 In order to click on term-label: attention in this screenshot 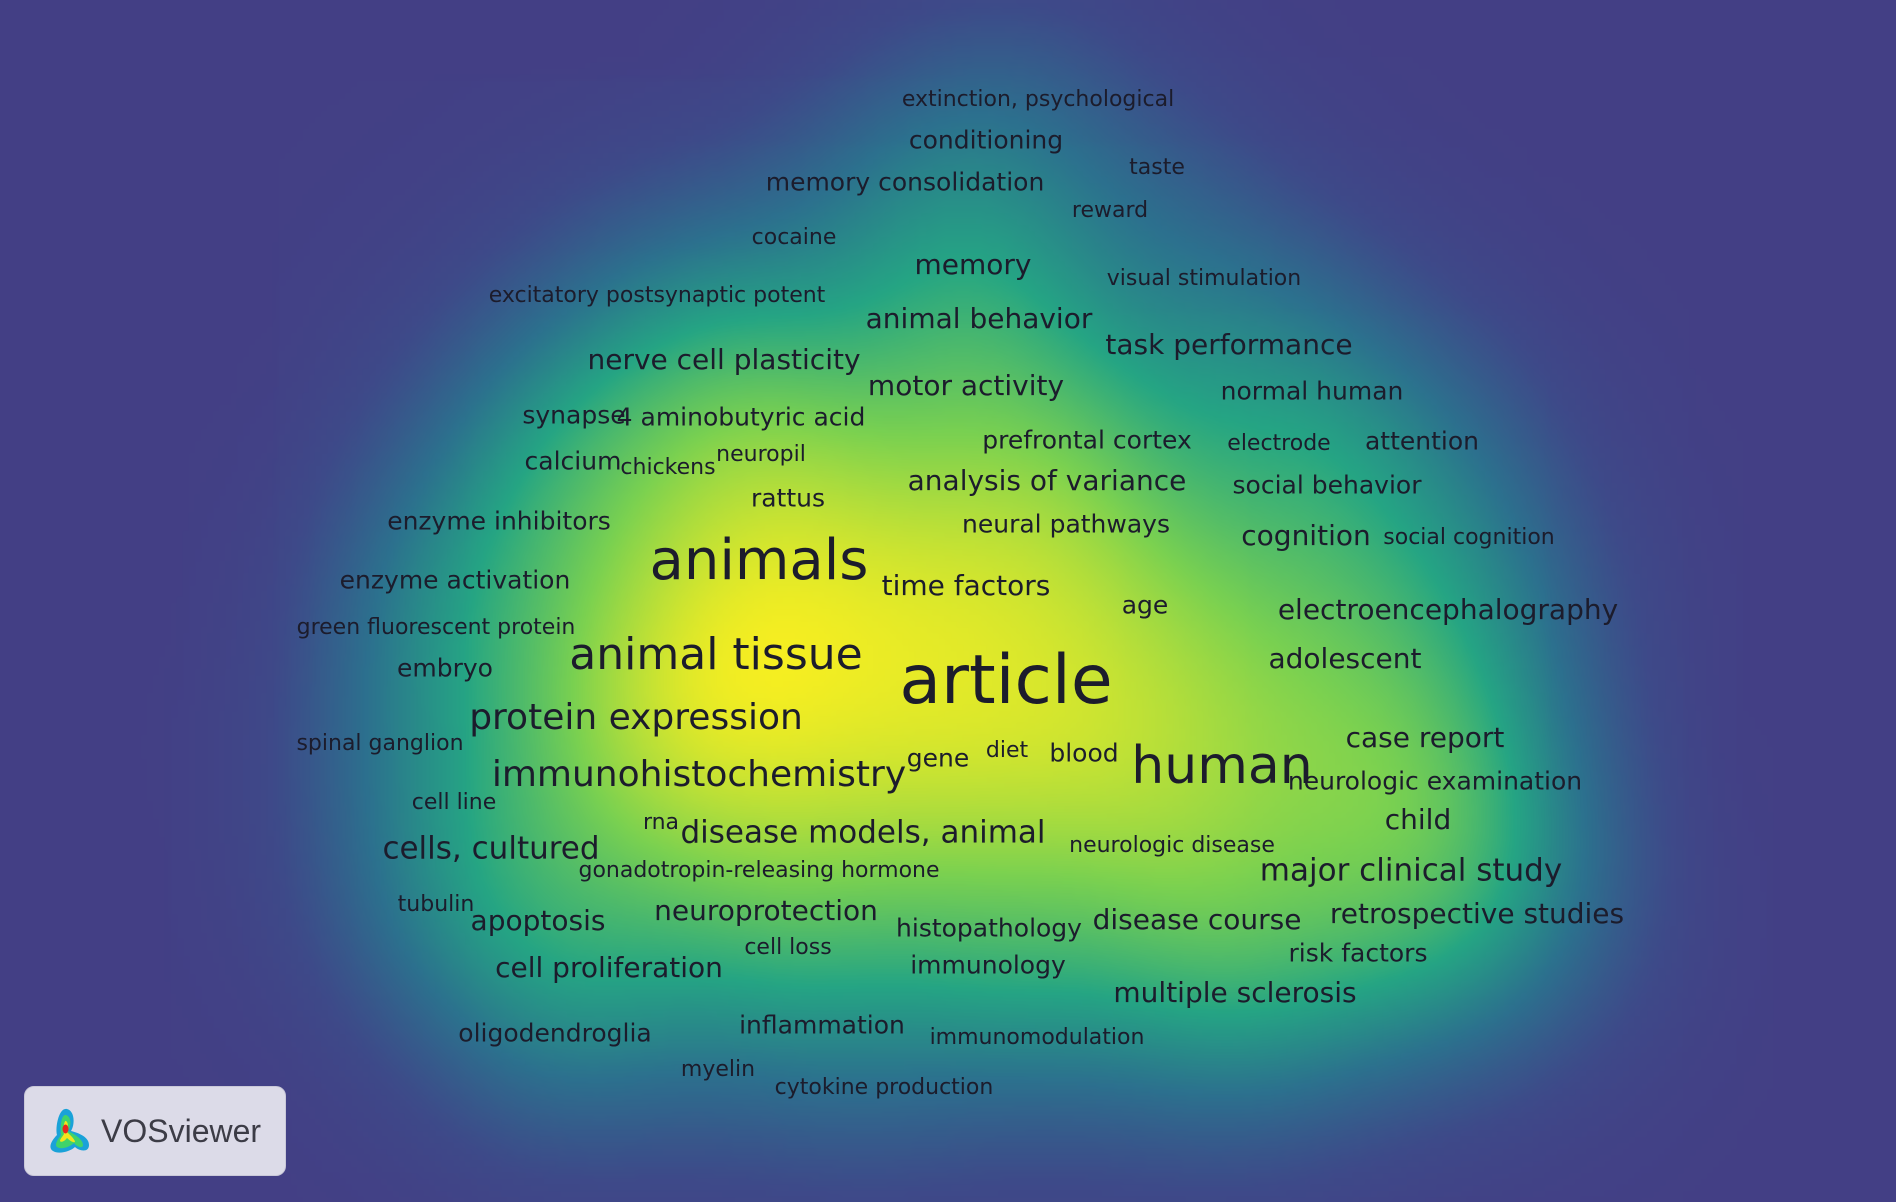, I will do `click(1422, 441)`.